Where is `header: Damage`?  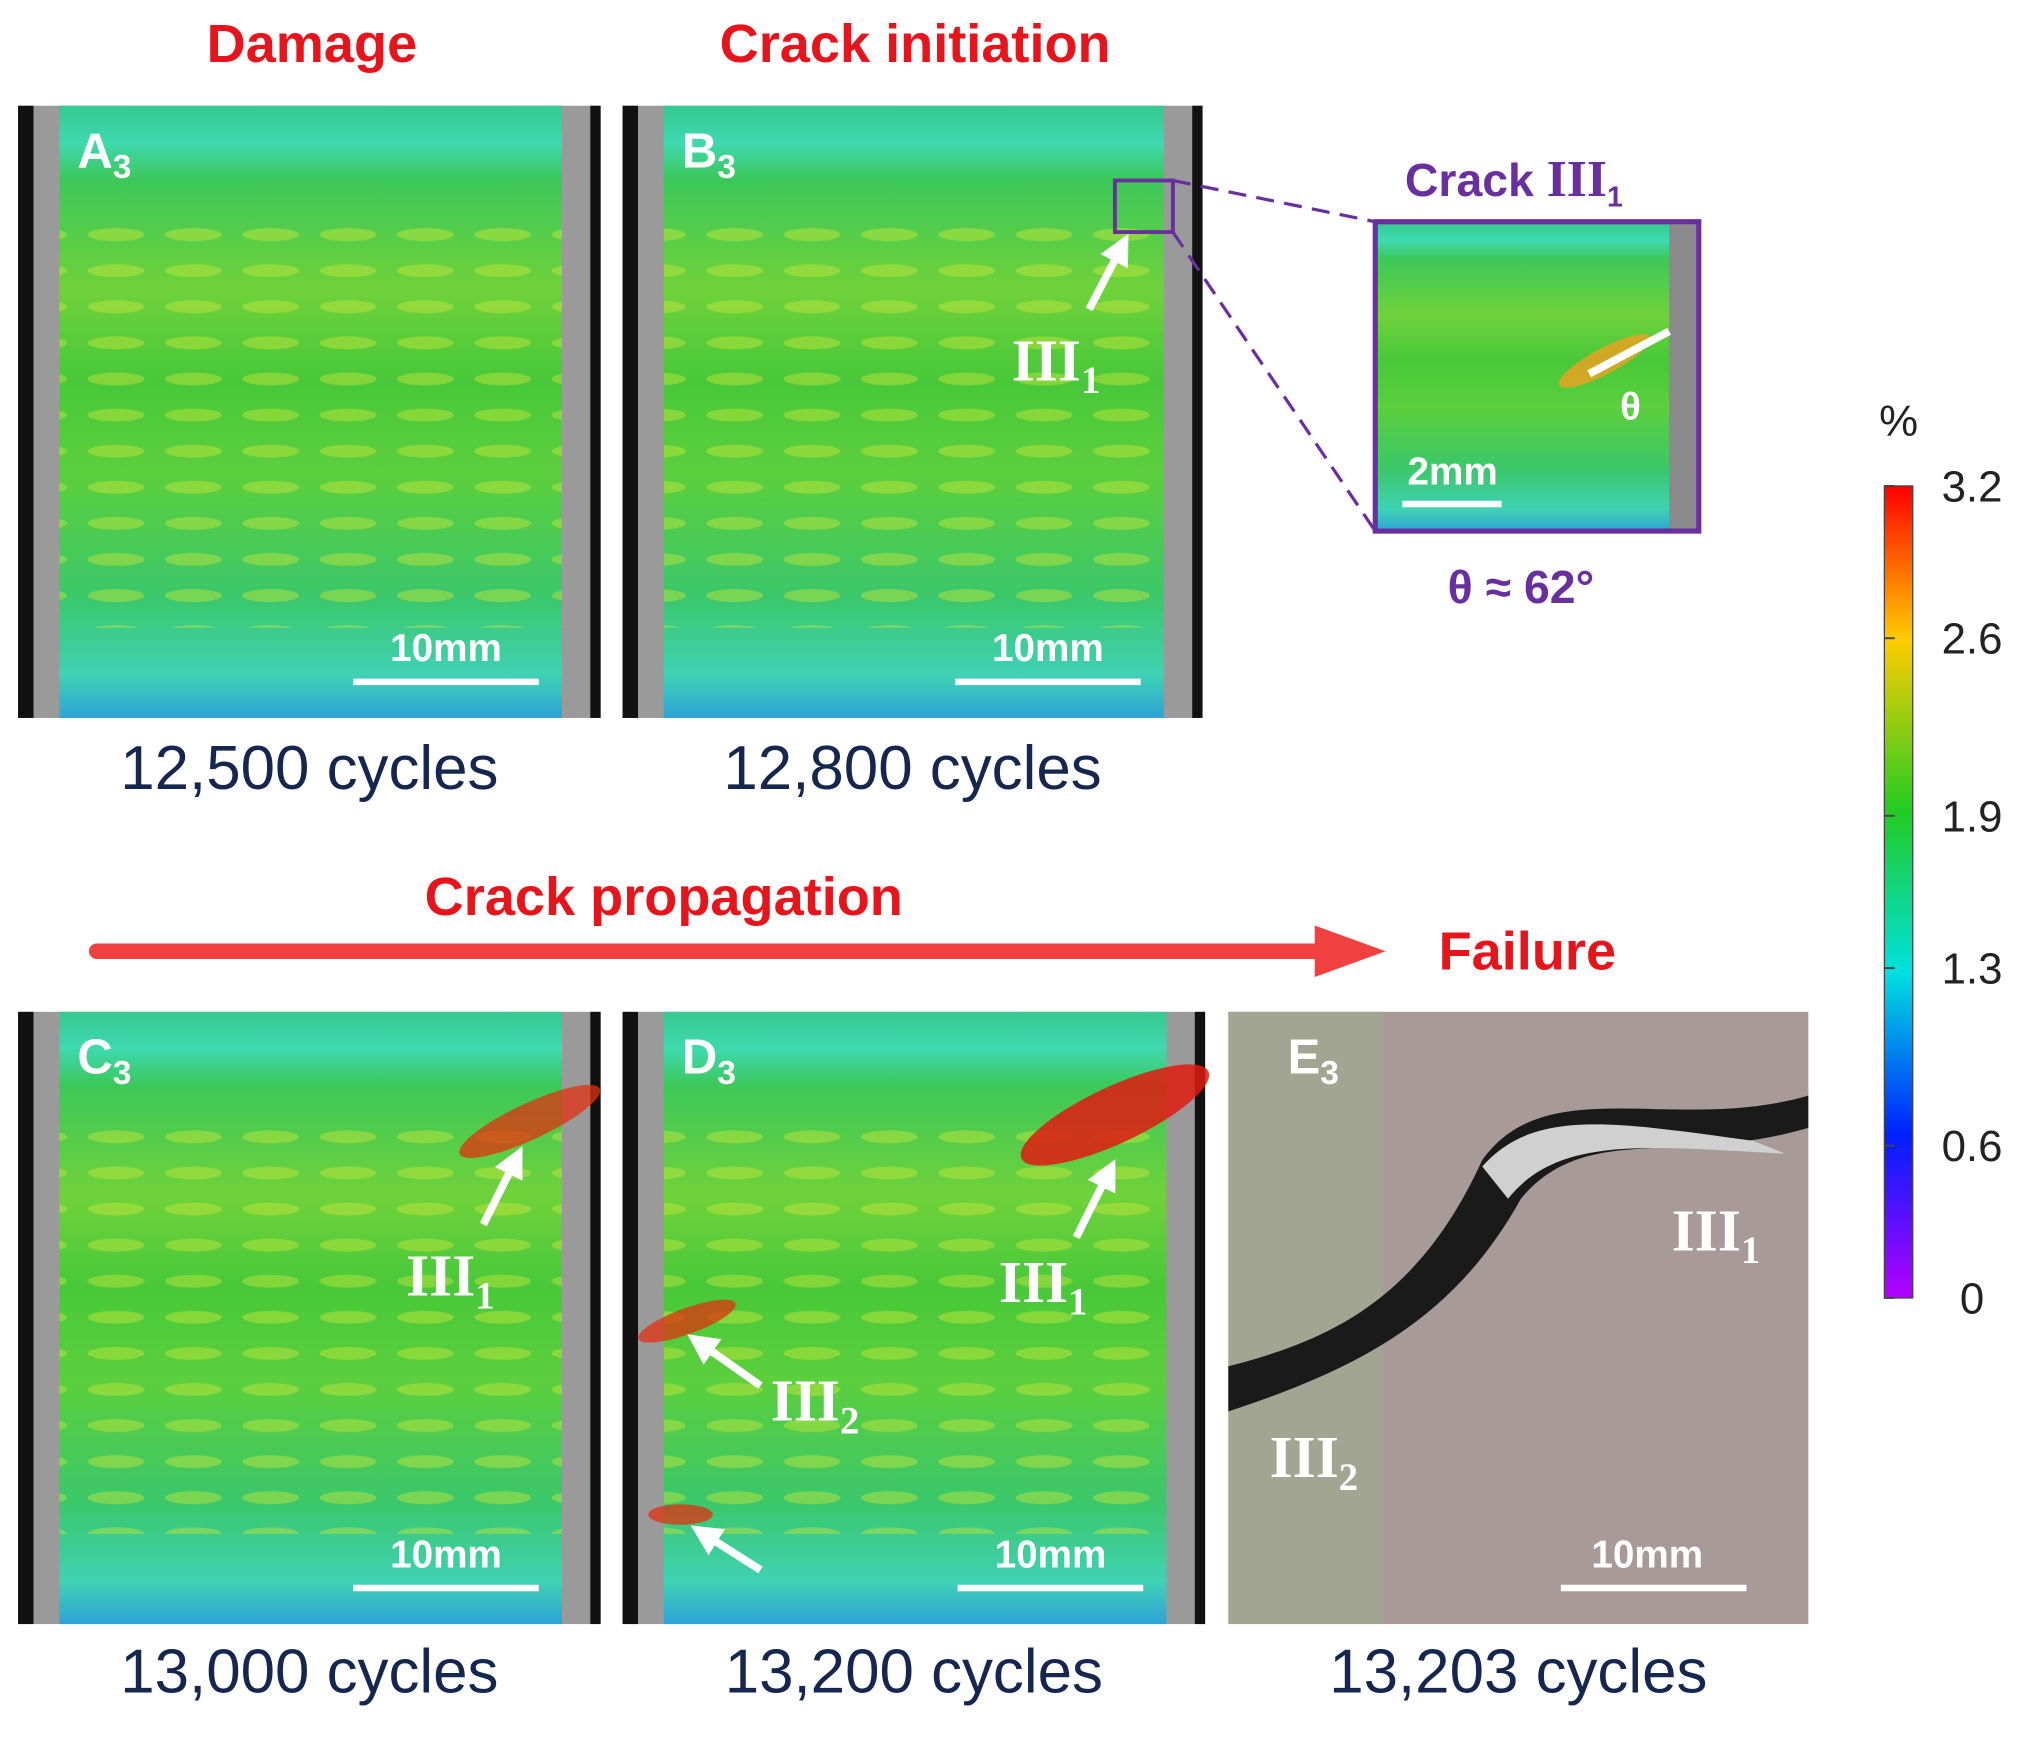 header: Damage is located at coordinates (312, 44).